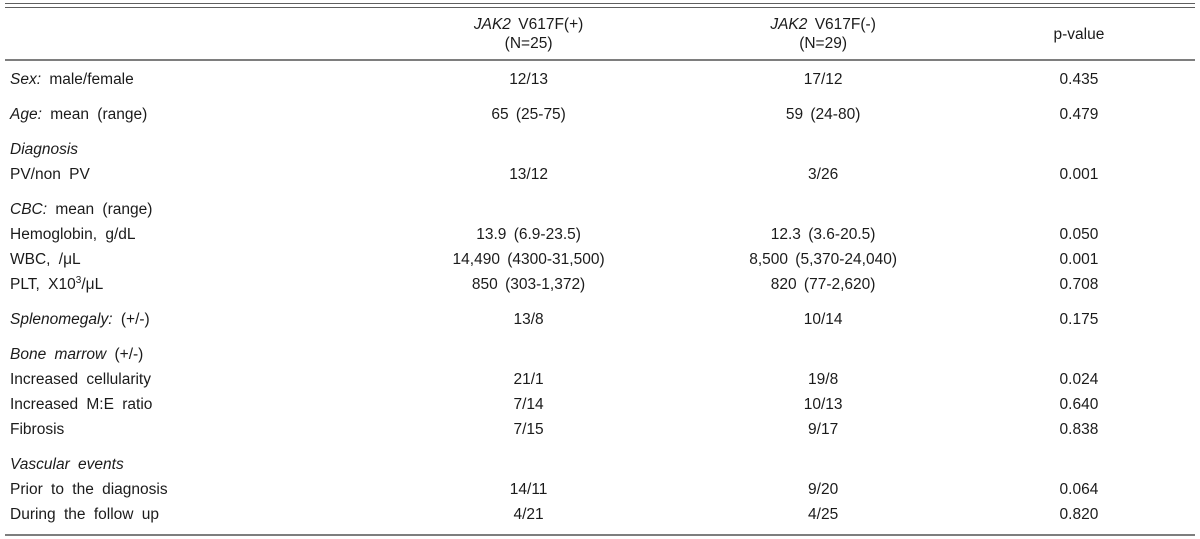 This screenshot has width=1200, height=539. Describe the element at coordinates (528, 43) in the screenshot. I see `header-jak2-positive-n: (N=25)` at that location.